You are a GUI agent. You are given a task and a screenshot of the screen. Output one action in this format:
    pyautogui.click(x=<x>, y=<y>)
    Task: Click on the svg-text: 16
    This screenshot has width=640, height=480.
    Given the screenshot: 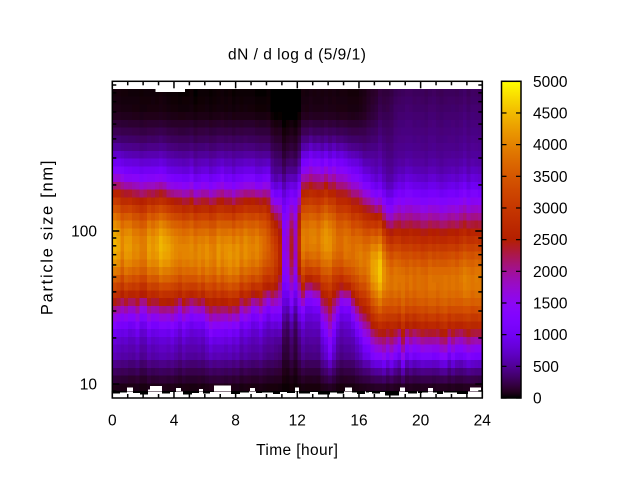 What is the action you would take?
    pyautogui.click(x=358, y=421)
    